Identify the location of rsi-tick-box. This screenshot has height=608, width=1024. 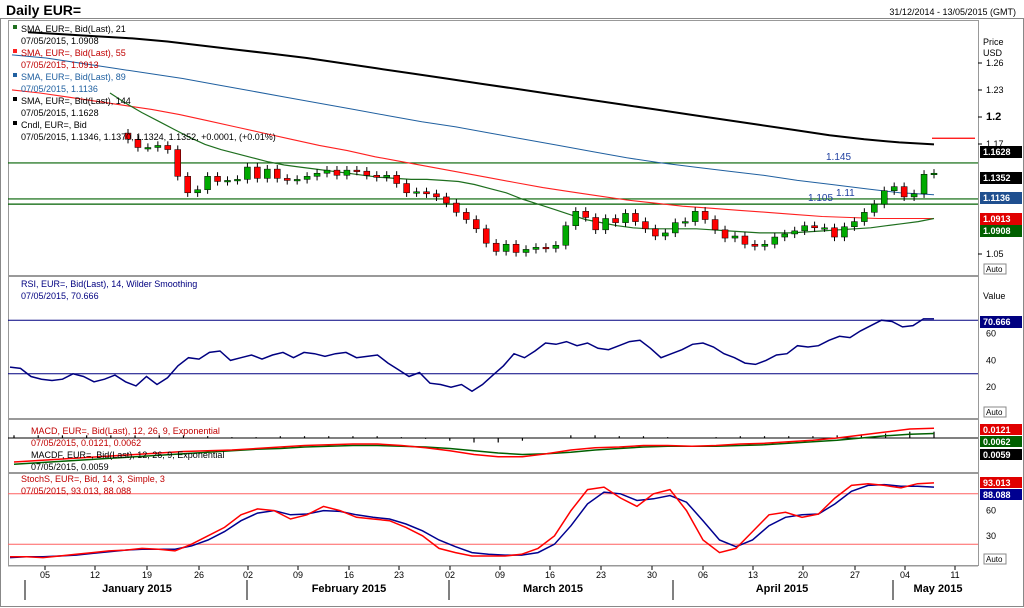
(1001, 322).